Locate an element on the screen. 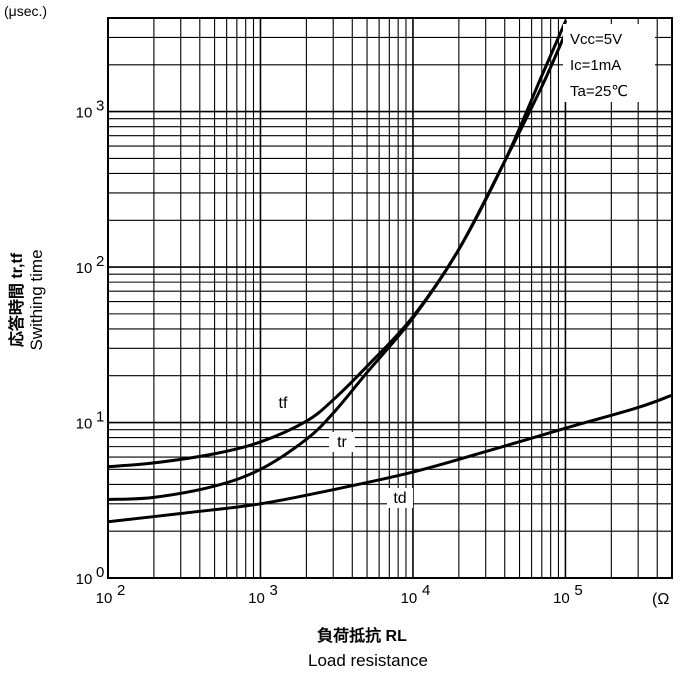 This screenshot has height=680, width=683. y-tick-exponent: 2 is located at coordinates (100, 261).